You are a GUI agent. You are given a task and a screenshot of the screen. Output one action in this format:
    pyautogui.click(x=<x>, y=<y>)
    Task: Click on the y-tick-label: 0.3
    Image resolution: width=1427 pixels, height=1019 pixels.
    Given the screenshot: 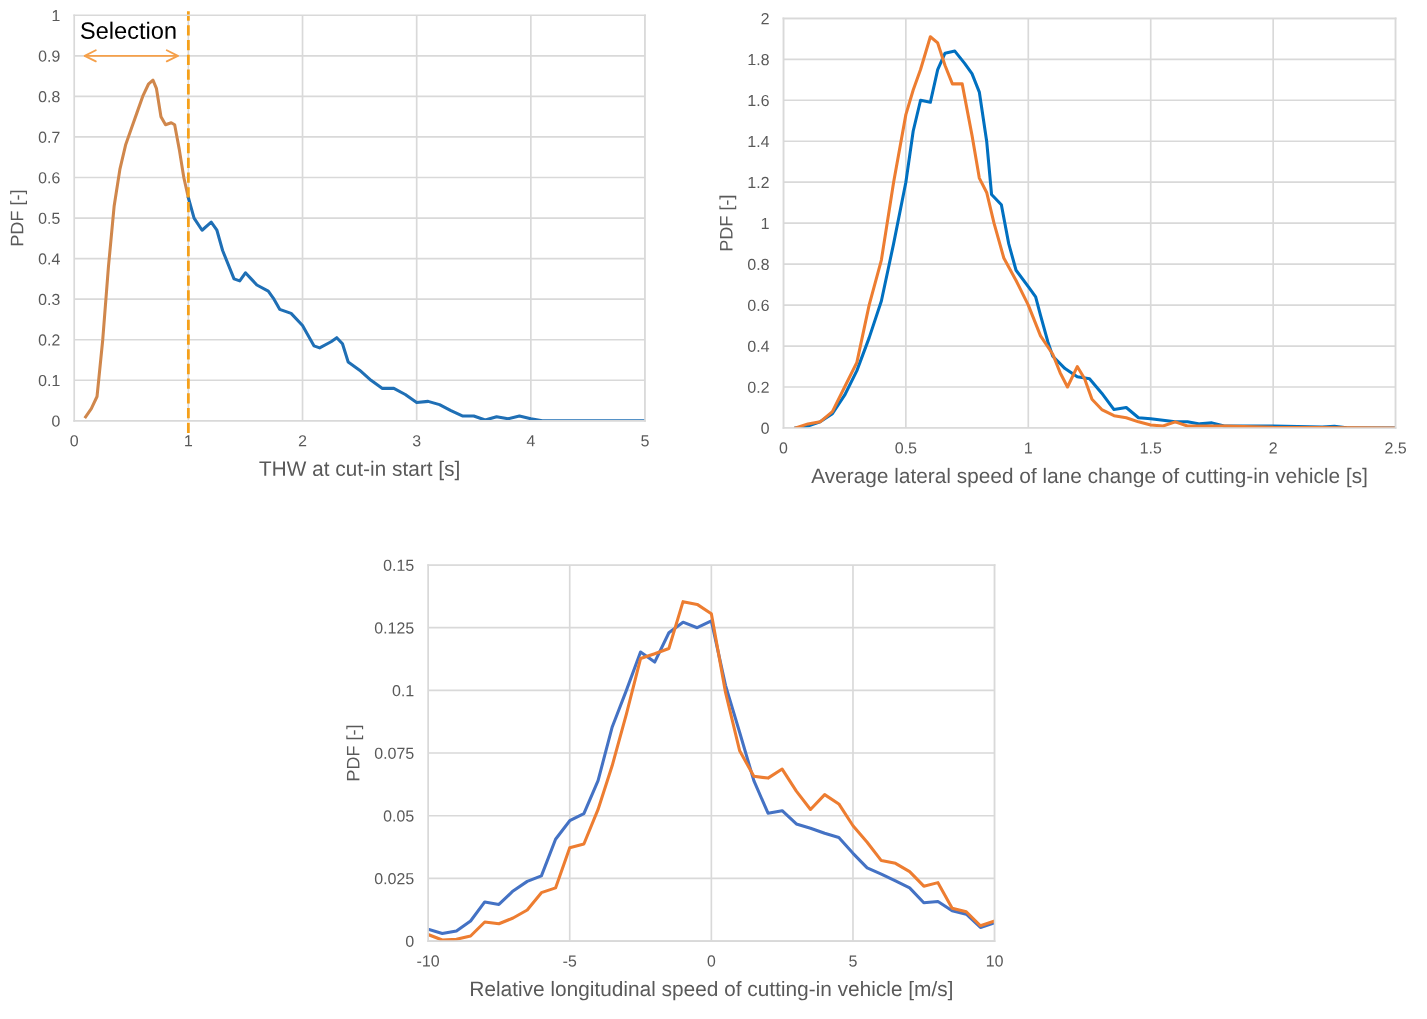 What is the action you would take?
    pyautogui.click(x=49, y=299)
    